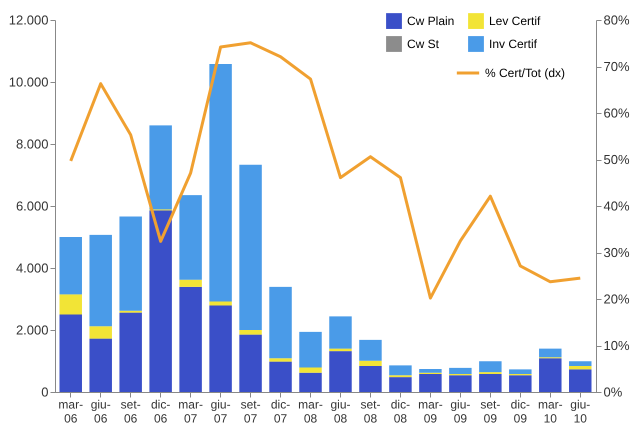  I want to click on y2-tick-label: 0%, so click(613, 392).